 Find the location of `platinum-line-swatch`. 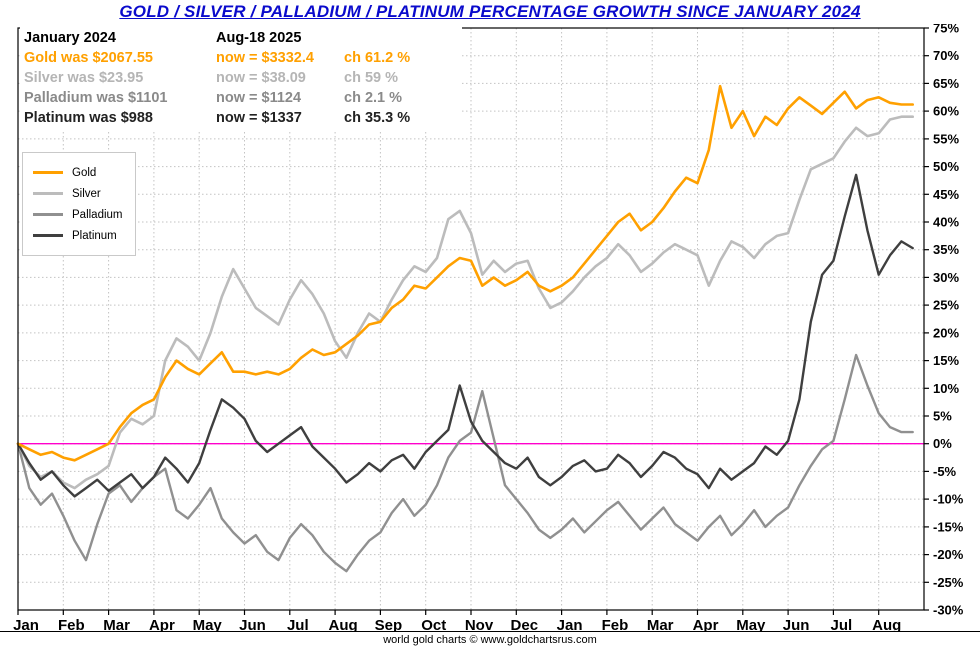

platinum-line-swatch is located at coordinates (48, 235).